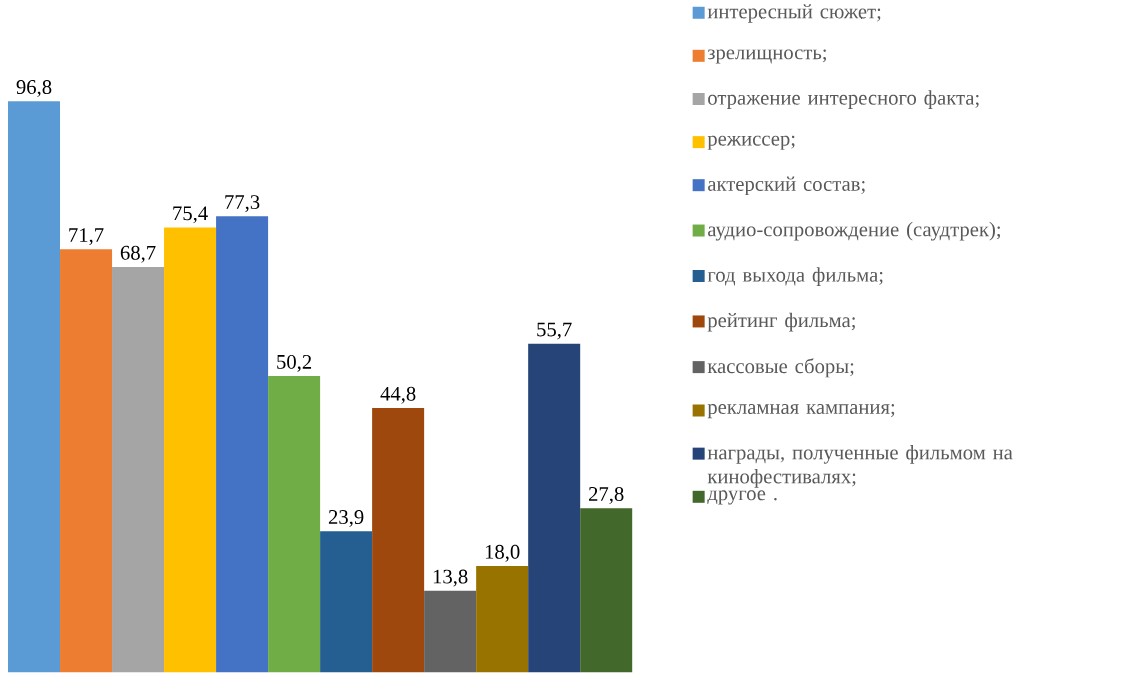  Describe the element at coordinates (766, 56) in the screenshot. I see `legend-label: зрелищность;` at that location.